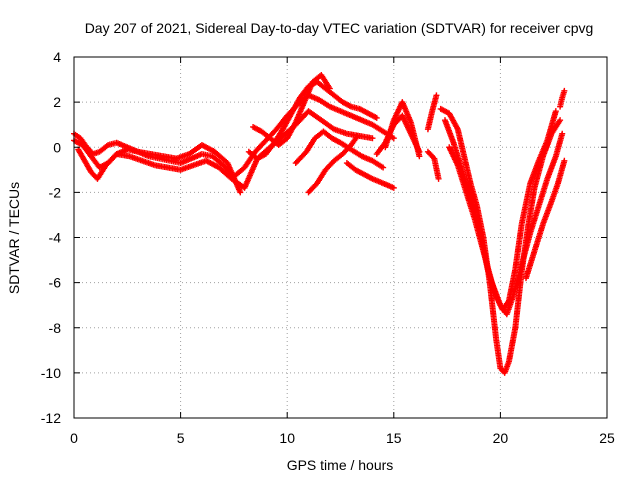 Image resolution: width=640 pixels, height=480 pixels. Describe the element at coordinates (607, 438) in the screenshot. I see `x-tick-label: 25` at that location.